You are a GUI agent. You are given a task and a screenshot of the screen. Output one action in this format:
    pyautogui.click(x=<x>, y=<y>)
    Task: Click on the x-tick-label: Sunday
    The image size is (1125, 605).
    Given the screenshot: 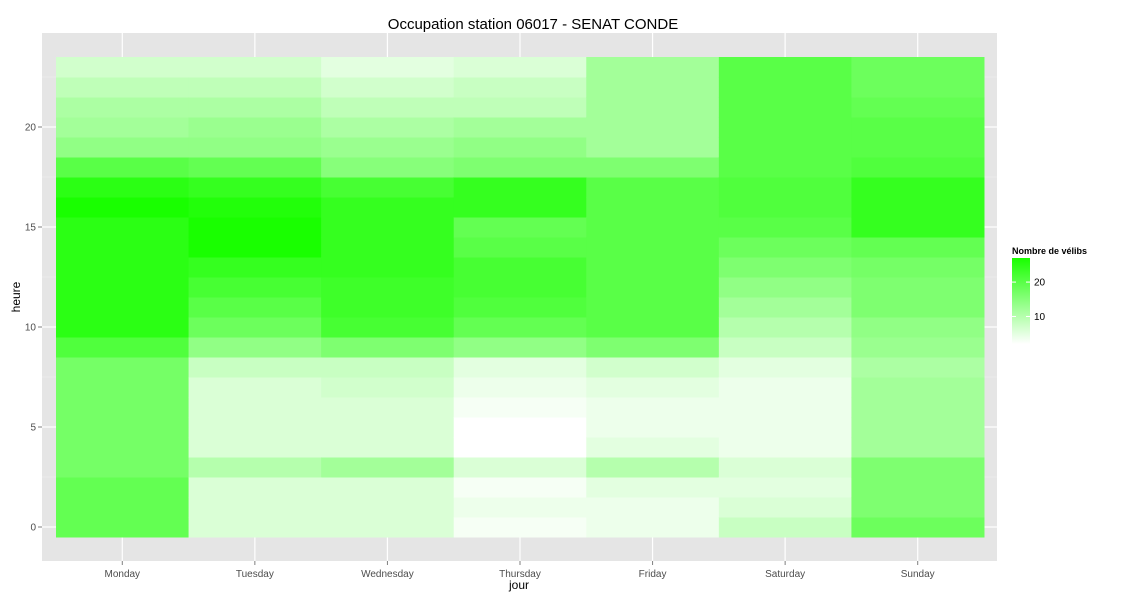 What is the action you would take?
    pyautogui.click(x=918, y=574)
    